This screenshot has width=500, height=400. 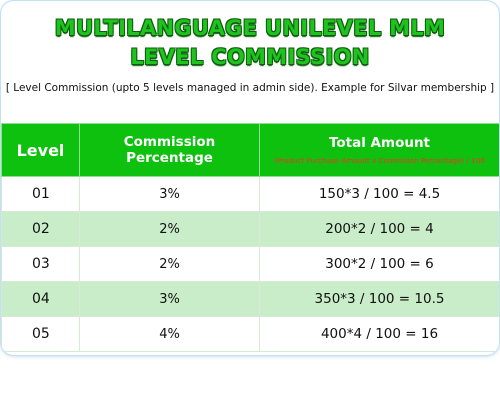 I want to click on cell-total: 150*3 / 100 = 4.5, so click(x=379, y=194).